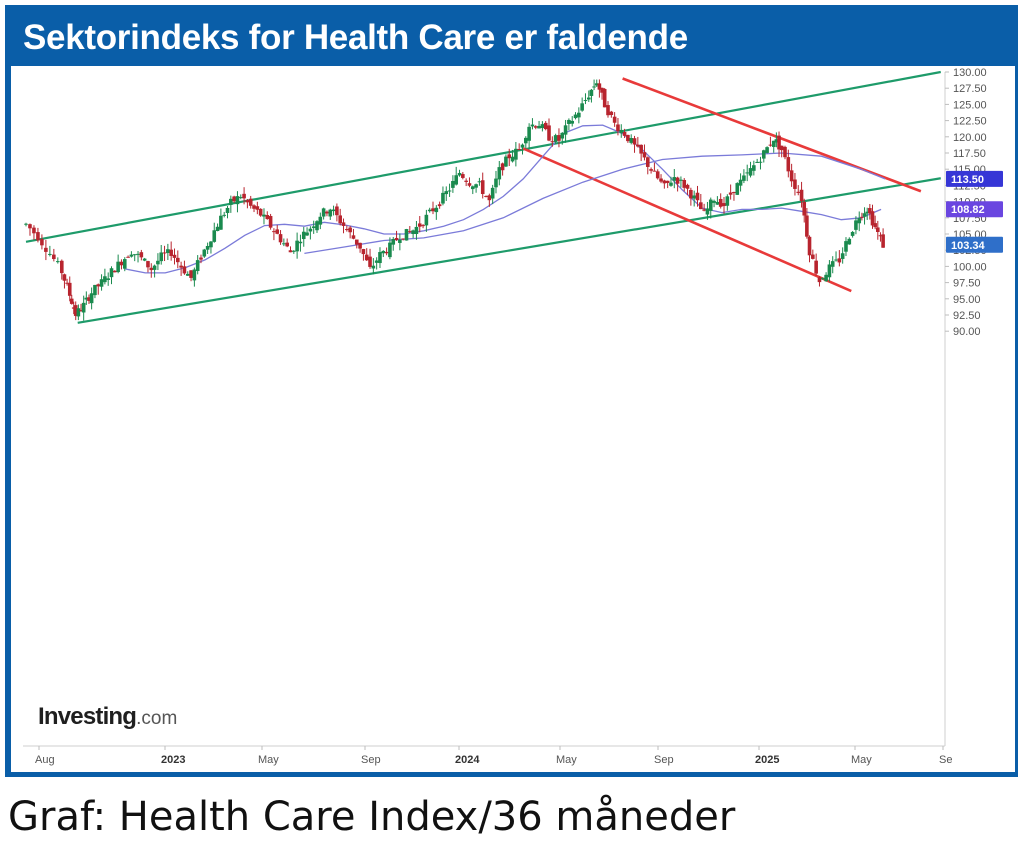  What do you see at coordinates (87, 716) in the screenshot?
I see `logo-brand: Investing` at bounding box center [87, 716].